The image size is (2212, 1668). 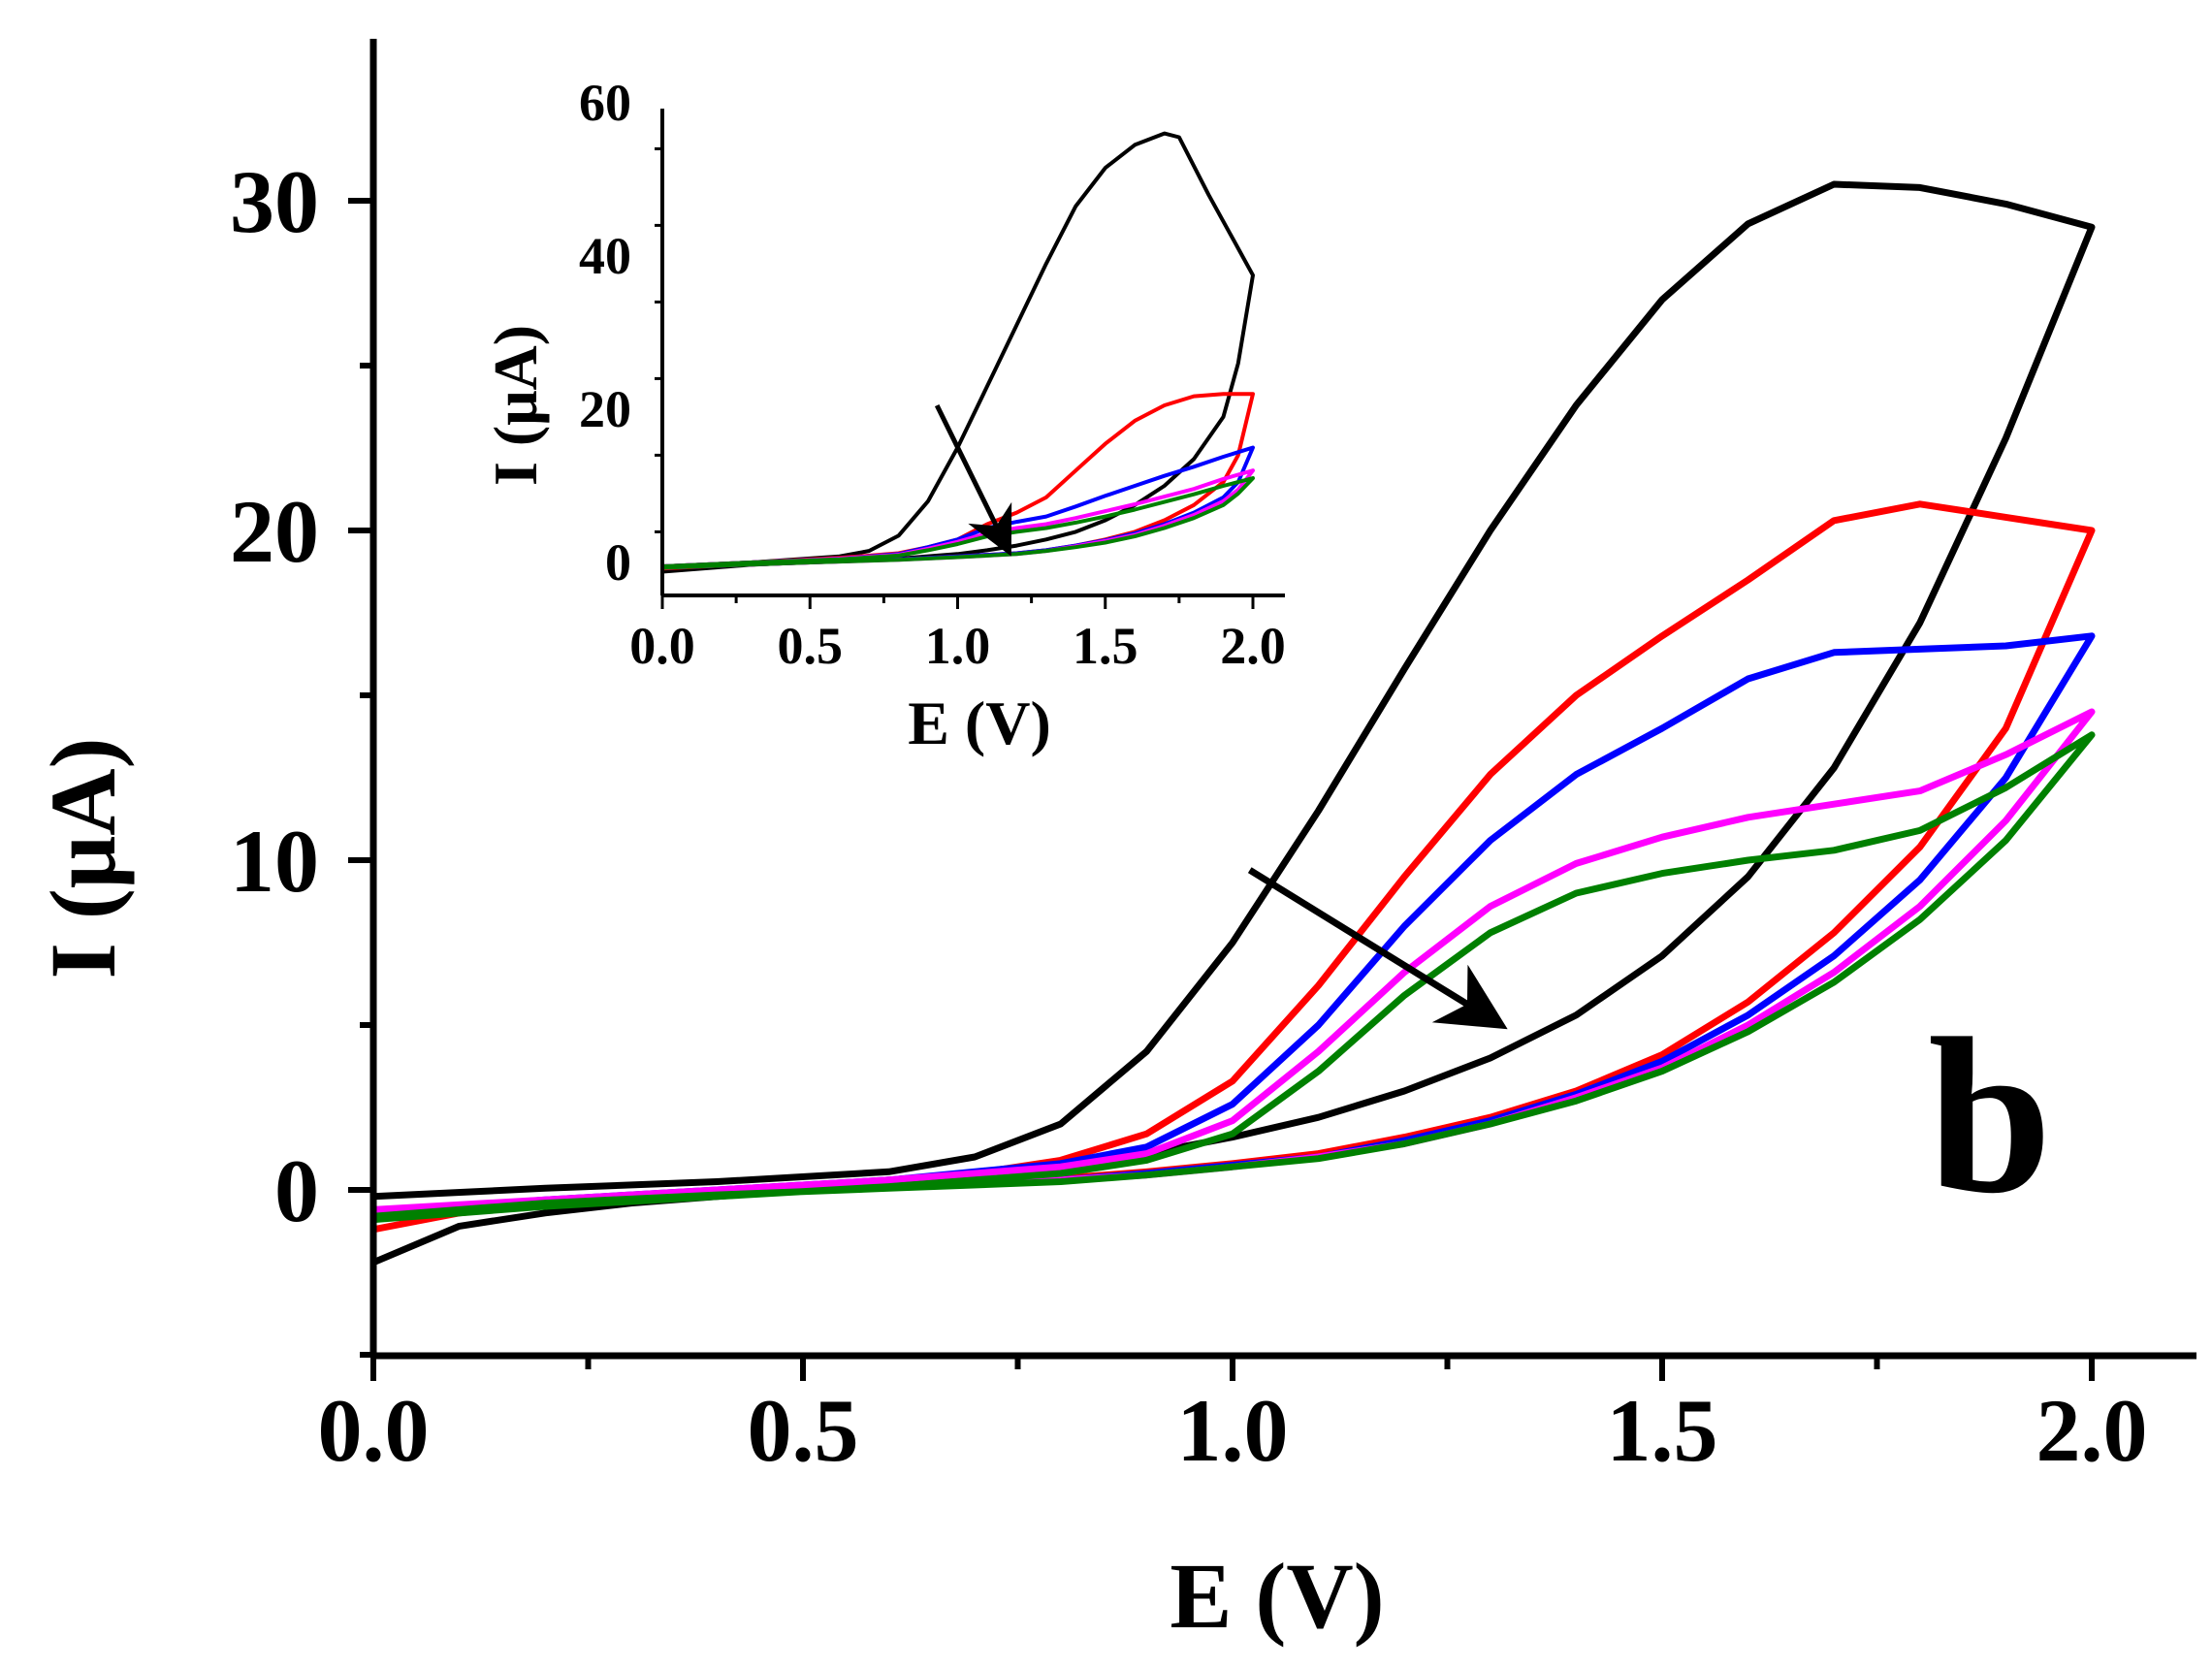 What do you see at coordinates (296, 1190) in the screenshot?
I see `main-y-tick-label: 0` at bounding box center [296, 1190].